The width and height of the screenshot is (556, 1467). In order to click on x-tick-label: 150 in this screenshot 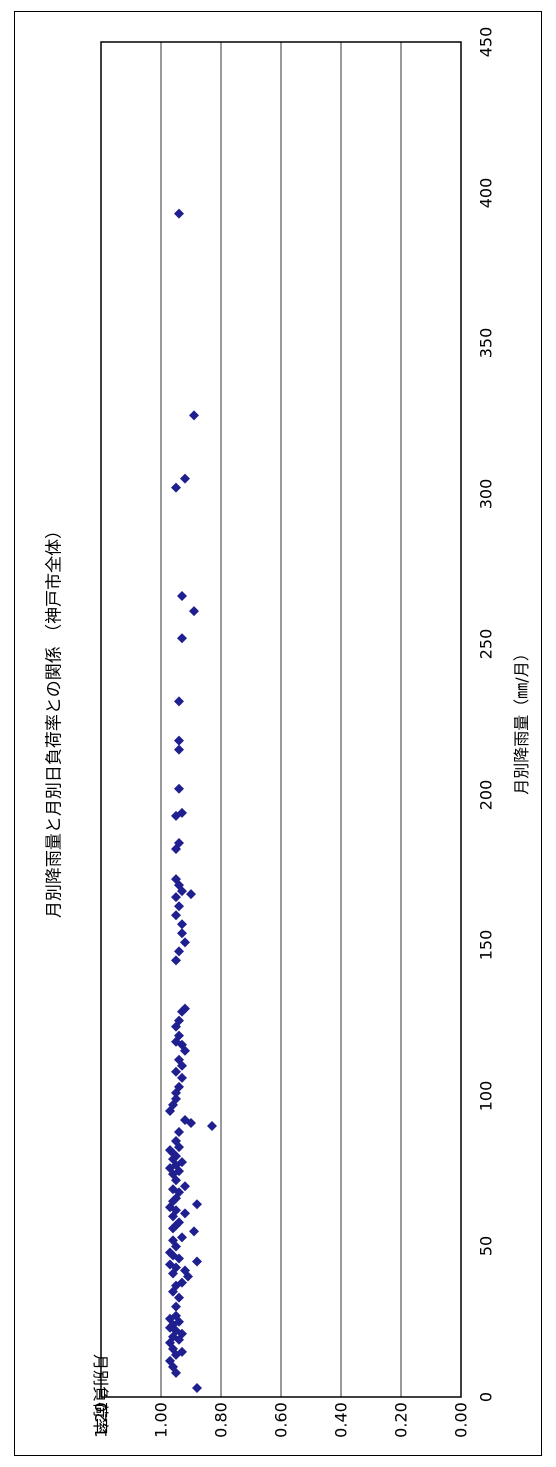, I will do `click(486, 945)`.